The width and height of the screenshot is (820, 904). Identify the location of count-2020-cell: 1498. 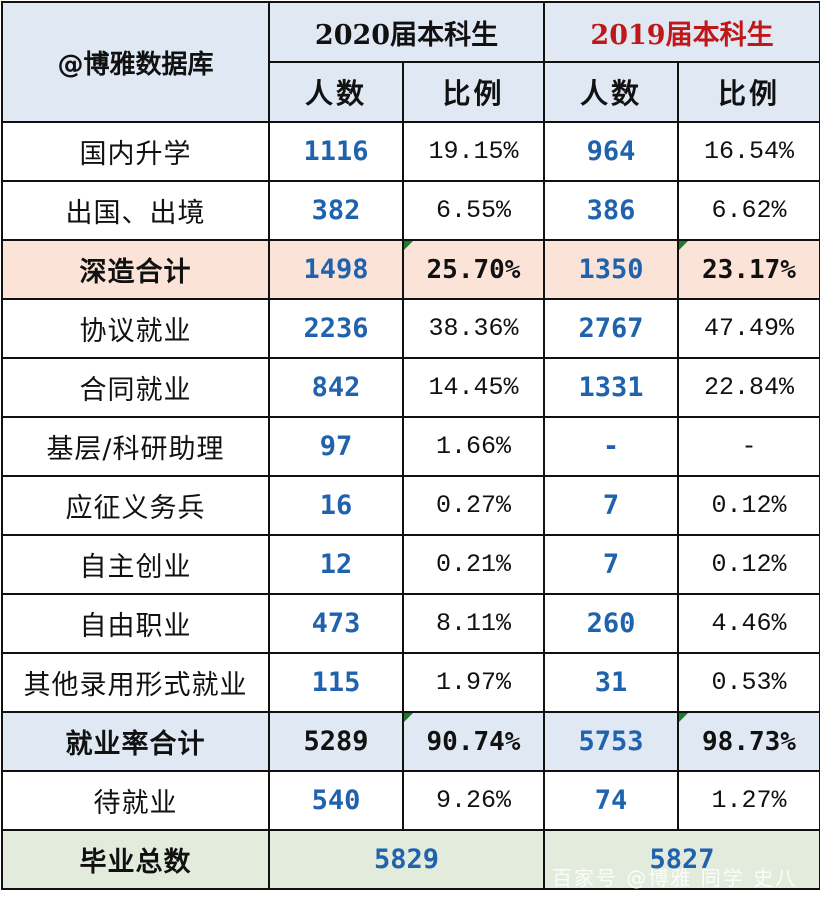
(336, 269).